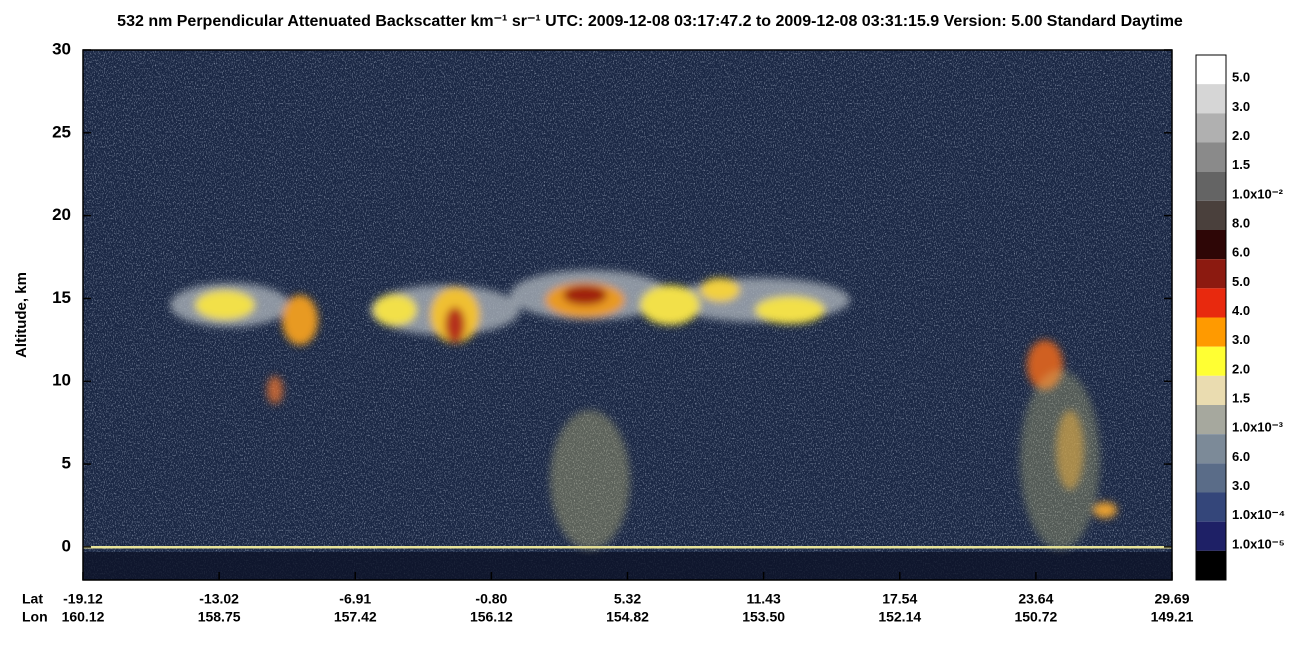  Describe the element at coordinates (61, 131) in the screenshot. I see `y-tick-label: 25` at that location.